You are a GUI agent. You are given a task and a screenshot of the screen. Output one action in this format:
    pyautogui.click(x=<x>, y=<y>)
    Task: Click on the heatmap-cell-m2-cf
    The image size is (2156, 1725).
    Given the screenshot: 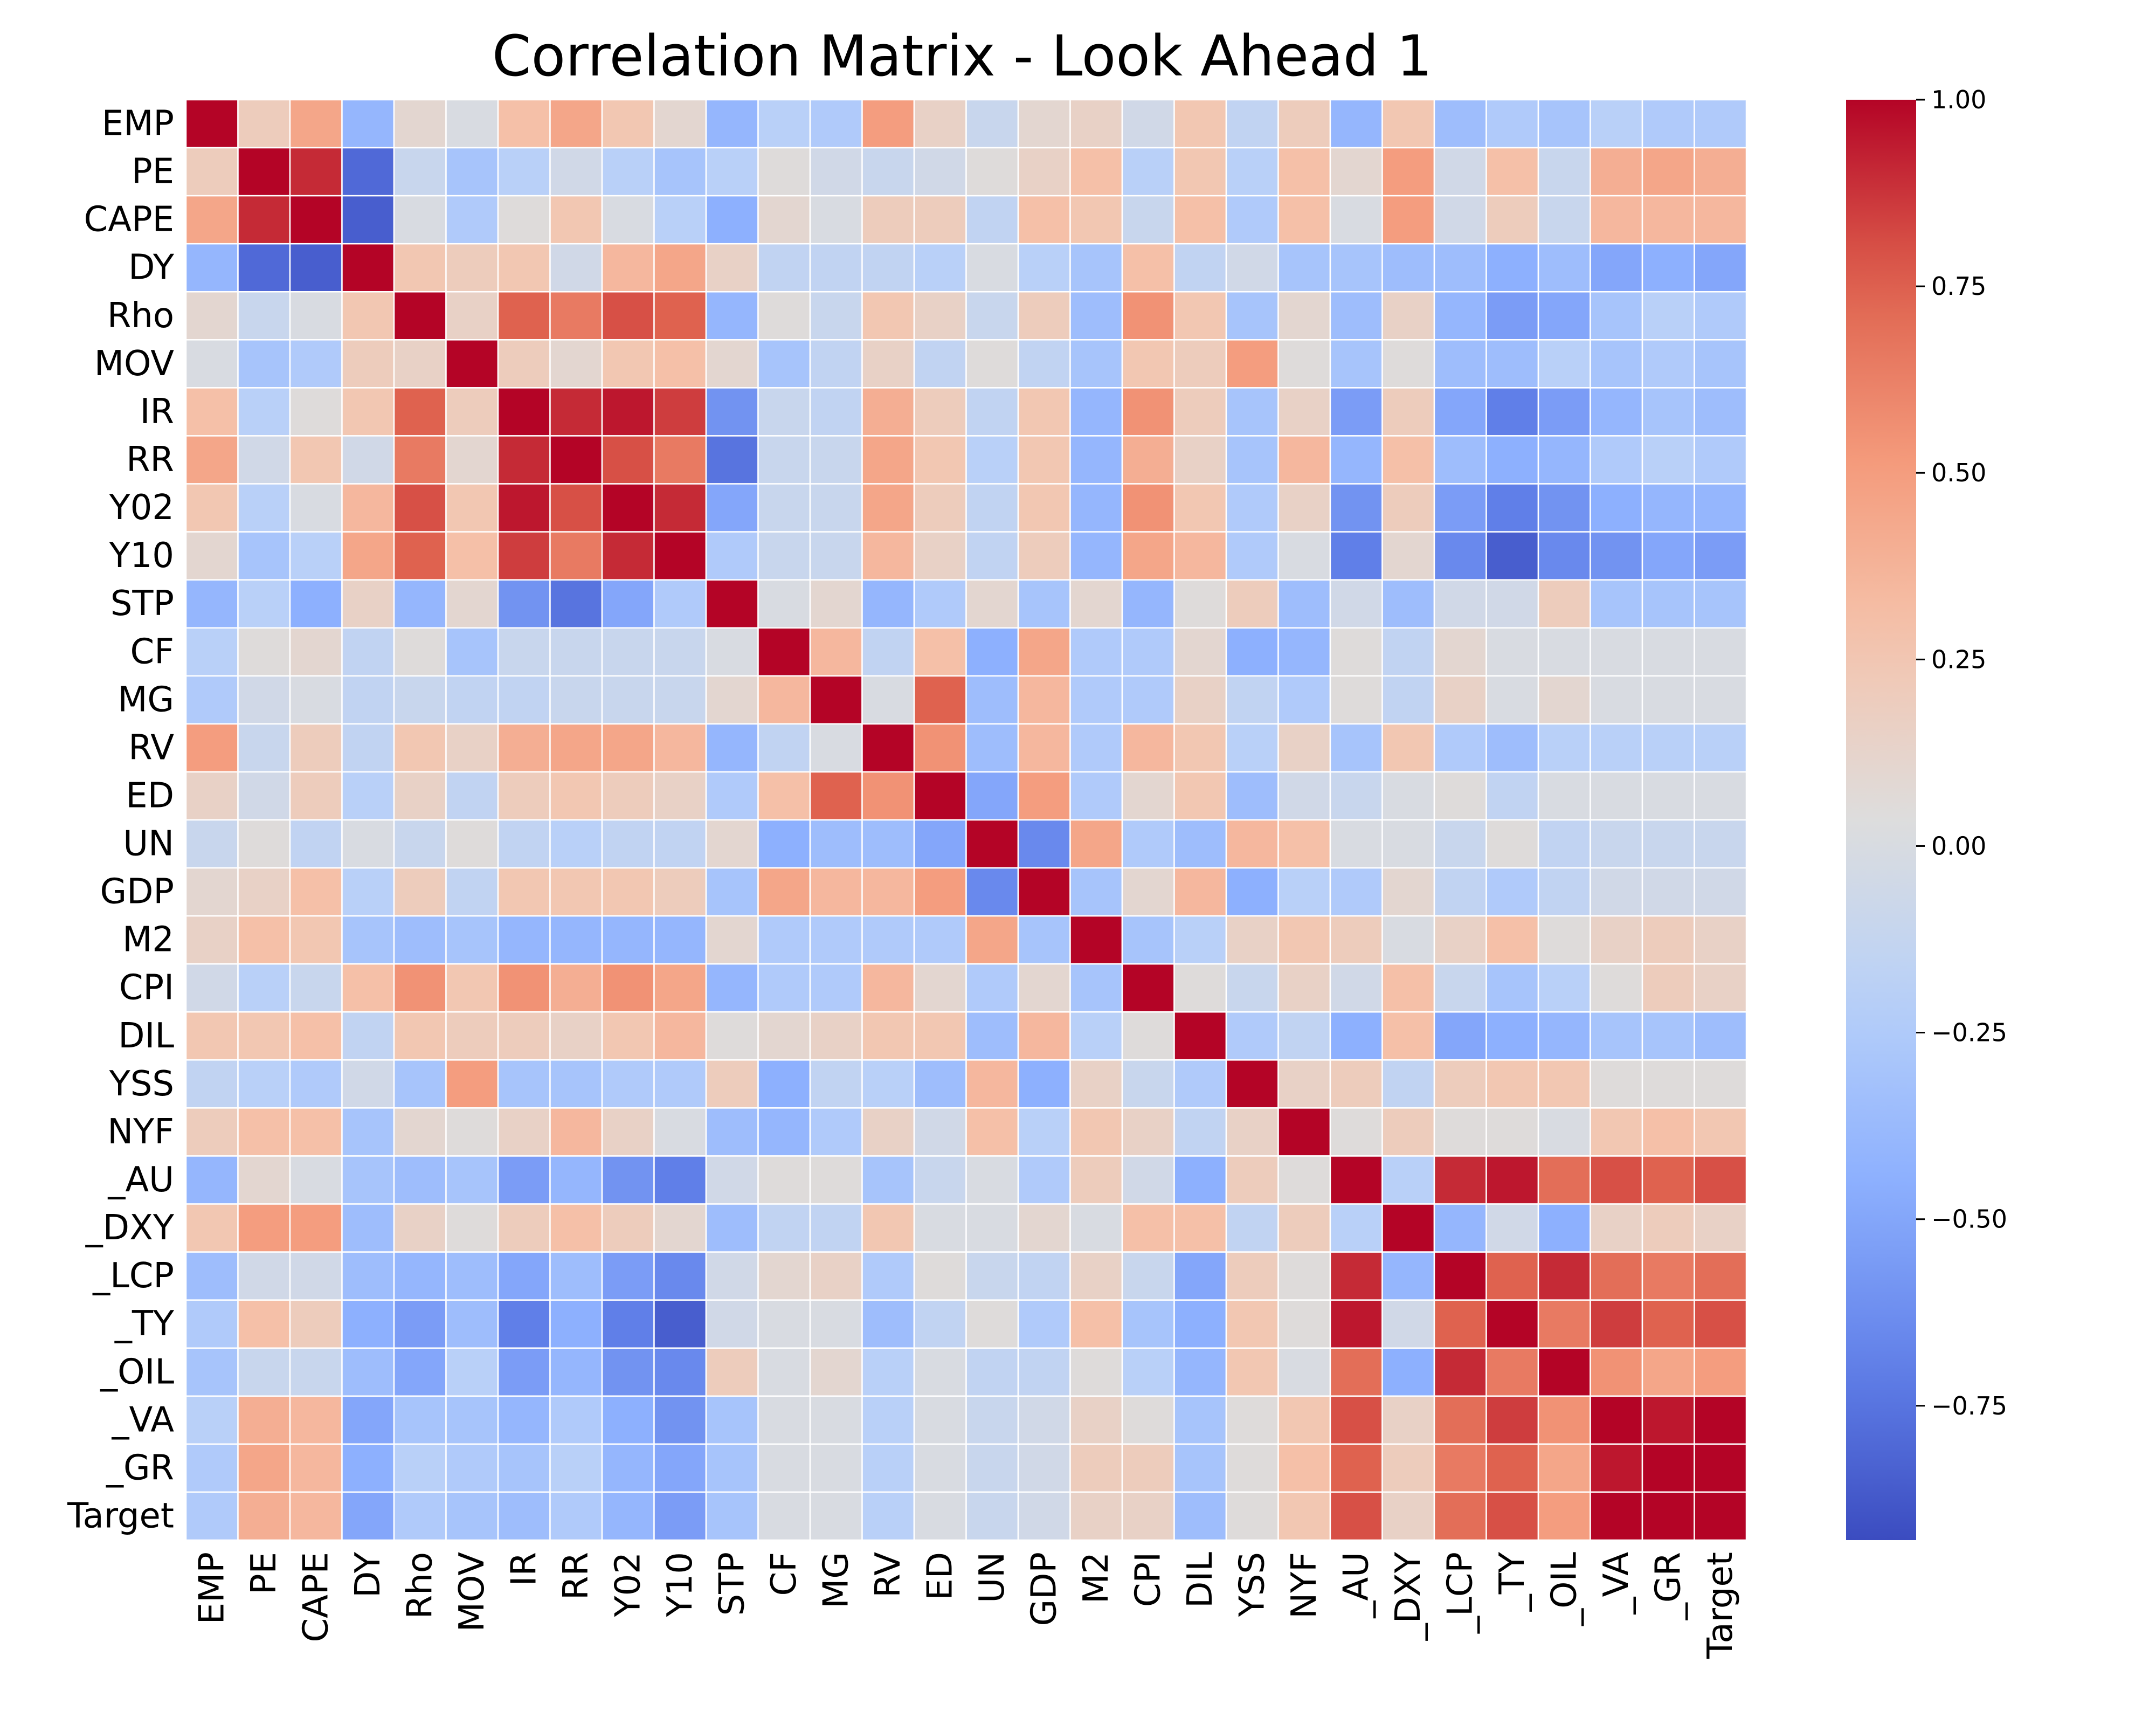 What is the action you would take?
    pyautogui.click(x=784, y=940)
    